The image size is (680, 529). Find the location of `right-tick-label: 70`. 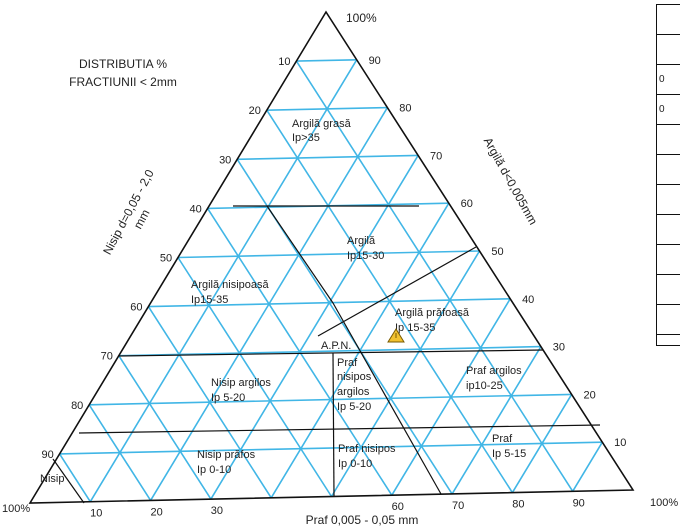

right-tick-label: 70 is located at coordinates (436, 156).